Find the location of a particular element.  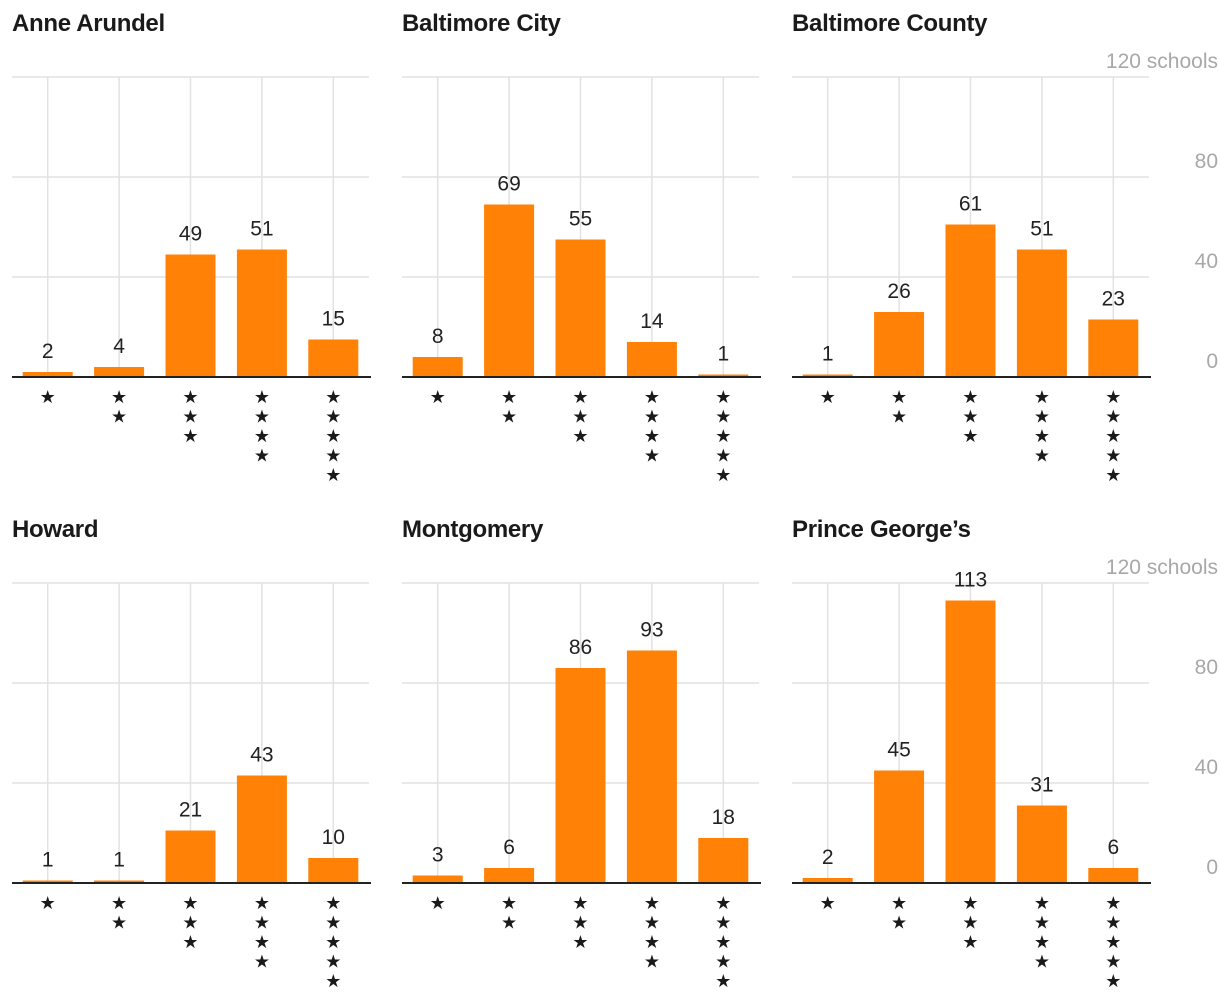

panel-title: Montgomery is located at coordinates (473, 529).